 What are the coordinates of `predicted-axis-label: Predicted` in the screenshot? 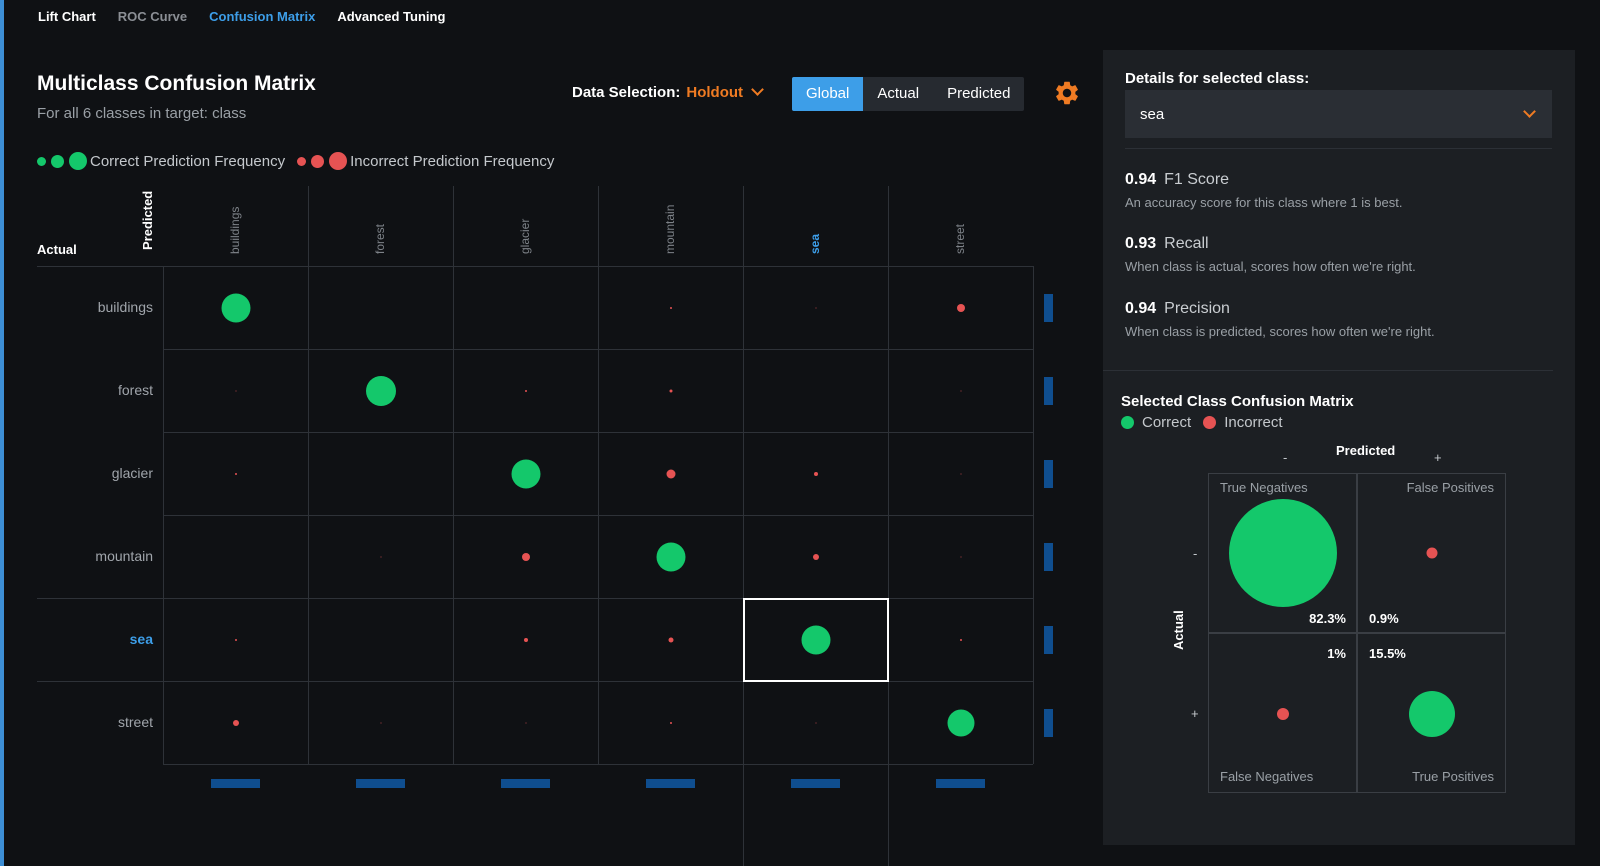 It's located at (147, 220).